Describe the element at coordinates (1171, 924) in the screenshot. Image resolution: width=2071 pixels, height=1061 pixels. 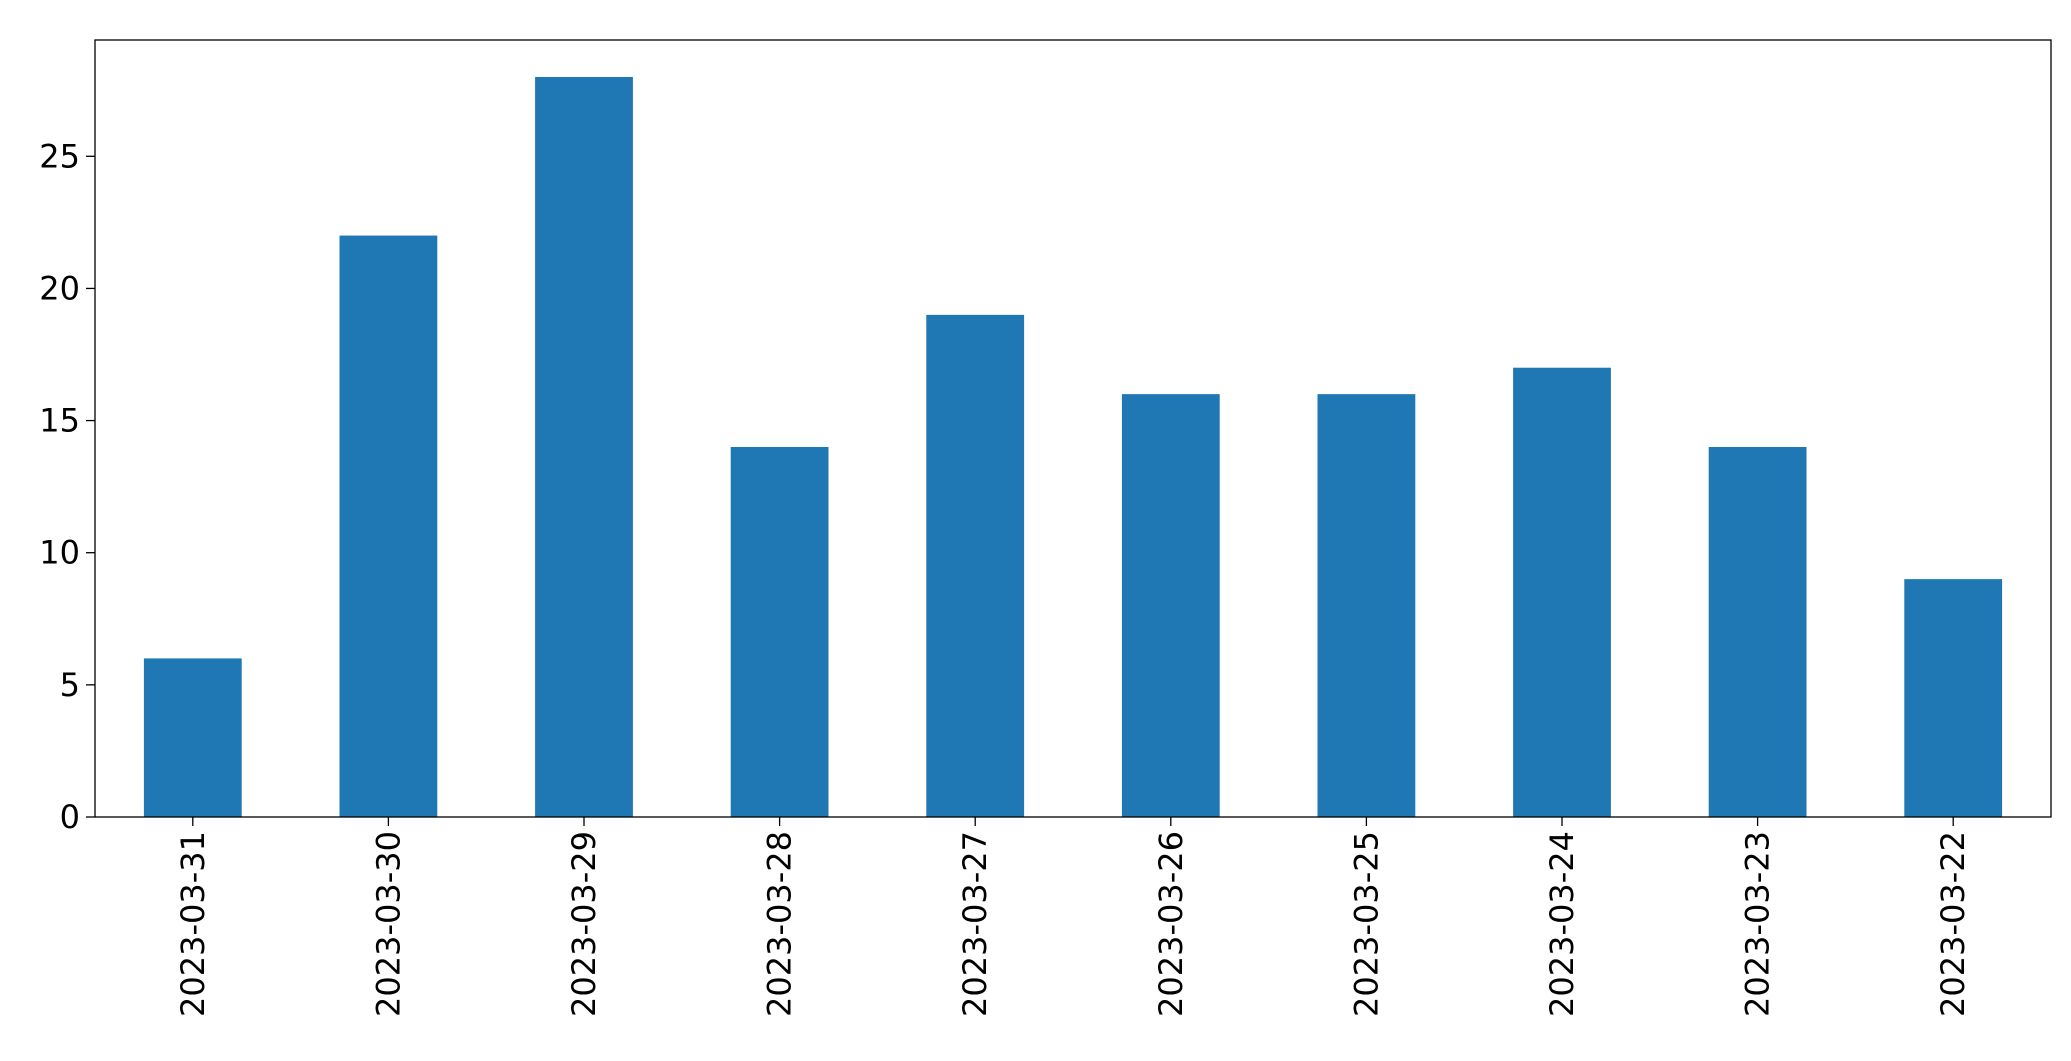
I see `x-tick-label: 2023-03-26` at that location.